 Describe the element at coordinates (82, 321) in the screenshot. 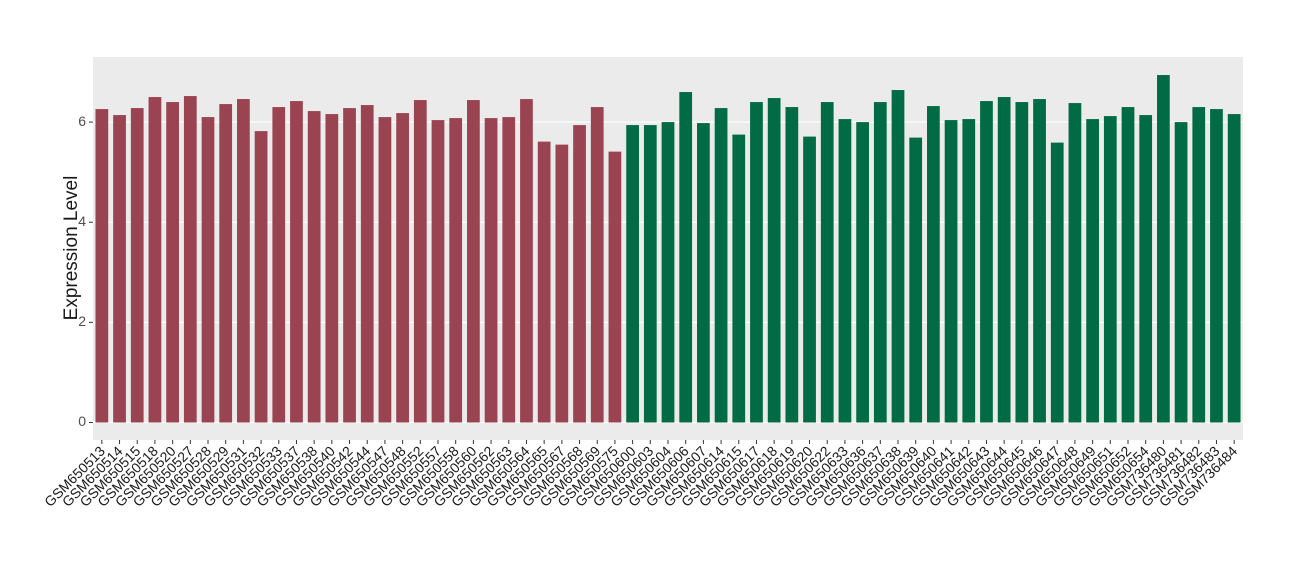

I see `y-tick-label: 2` at that location.